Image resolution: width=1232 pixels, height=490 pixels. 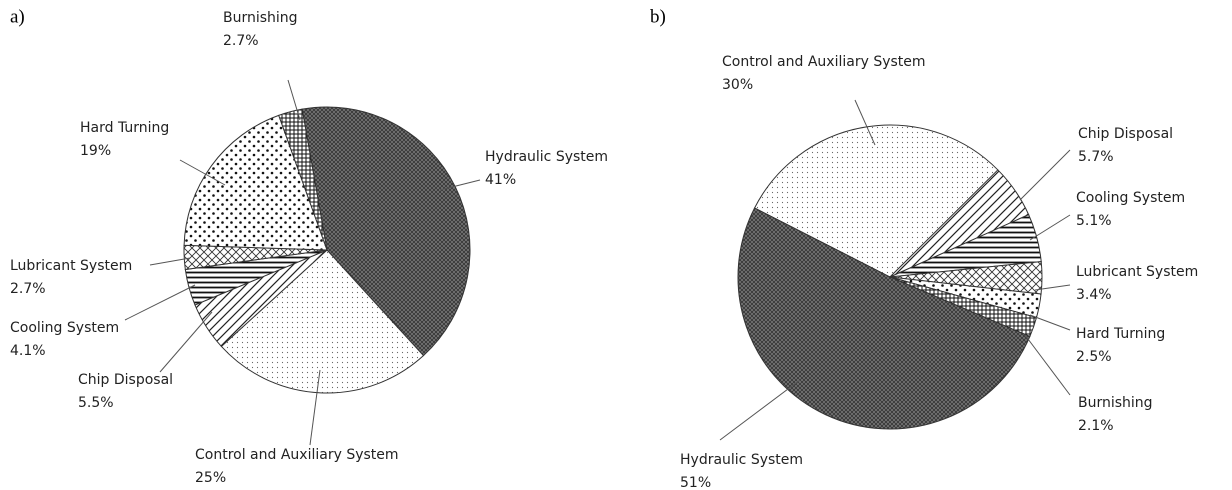 What do you see at coordinates (1096, 426) in the screenshot?
I see `slice-value-label: 2.1%` at bounding box center [1096, 426].